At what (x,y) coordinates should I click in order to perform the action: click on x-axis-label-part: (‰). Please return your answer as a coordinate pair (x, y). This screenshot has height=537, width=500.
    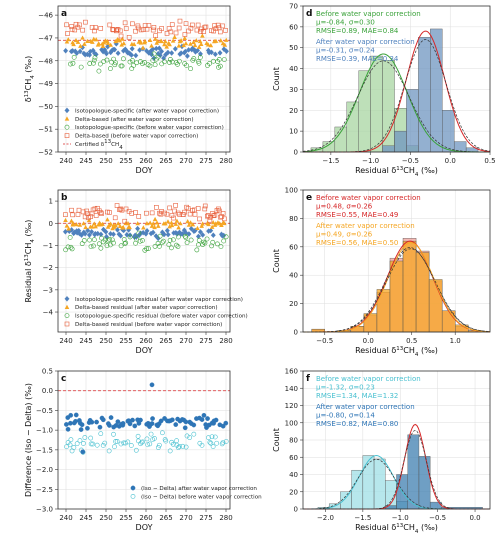
    Looking at the image, I should click on (428, 350).